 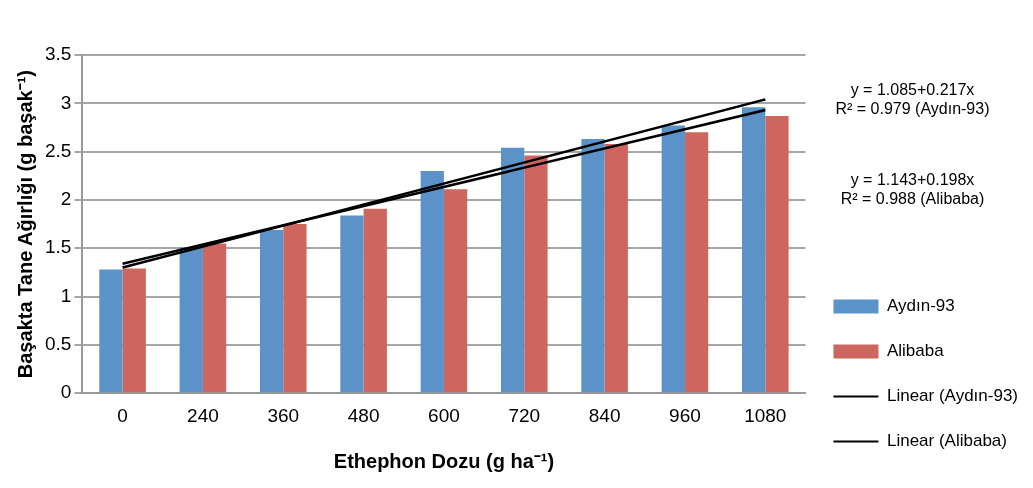 I want to click on y-tick-label: 2.5, so click(x=58, y=150).